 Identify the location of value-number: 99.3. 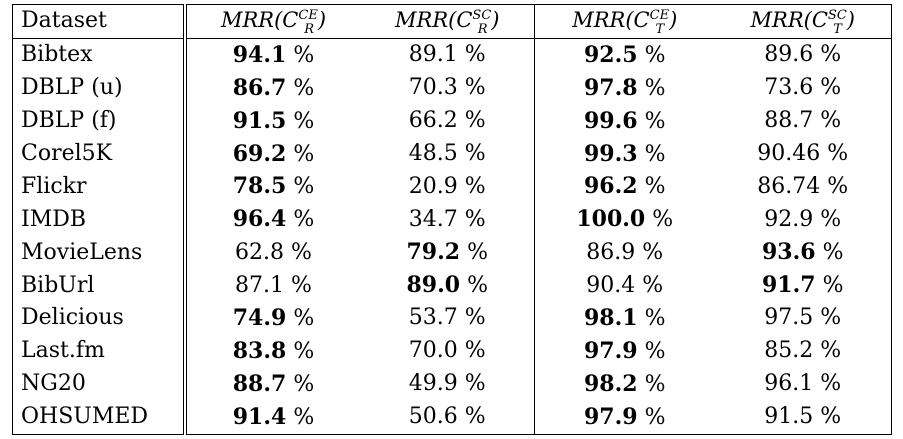
(611, 153).